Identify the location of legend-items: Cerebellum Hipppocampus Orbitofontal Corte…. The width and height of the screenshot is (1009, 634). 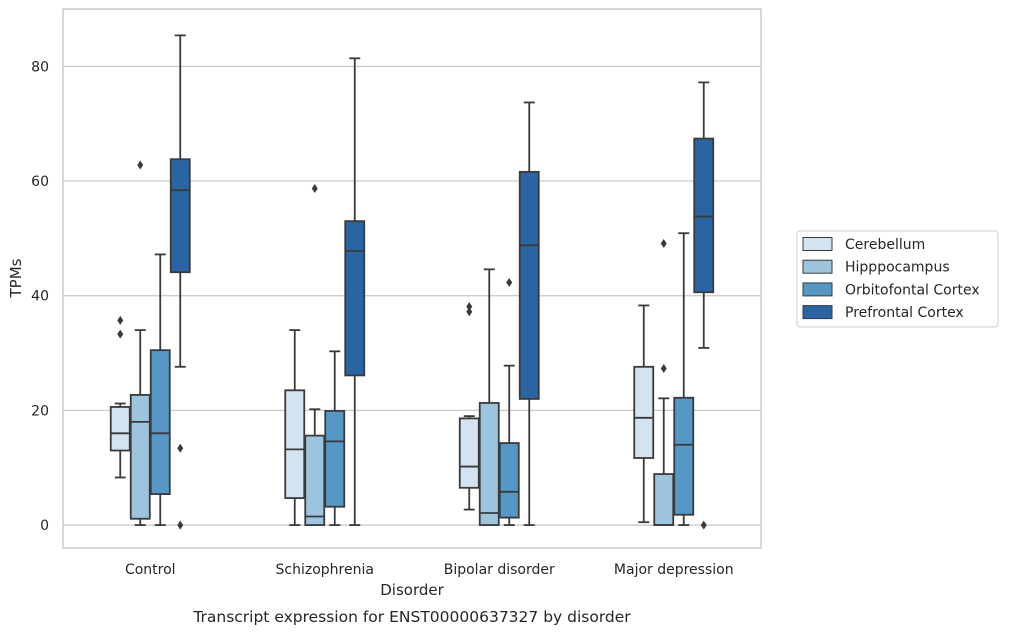
(891, 279).